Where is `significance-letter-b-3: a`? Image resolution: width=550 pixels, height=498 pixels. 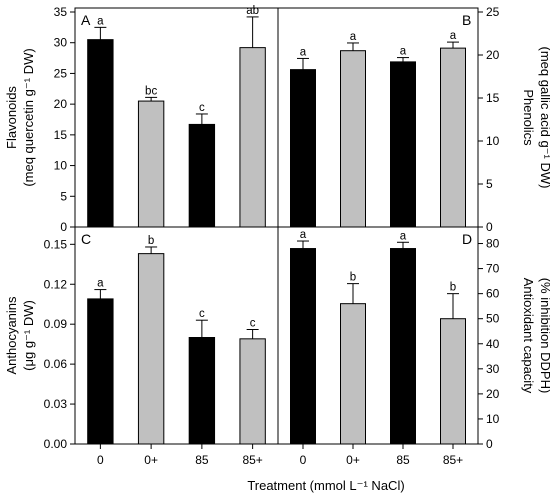
significance-letter-b-3: a is located at coordinates (453, 36).